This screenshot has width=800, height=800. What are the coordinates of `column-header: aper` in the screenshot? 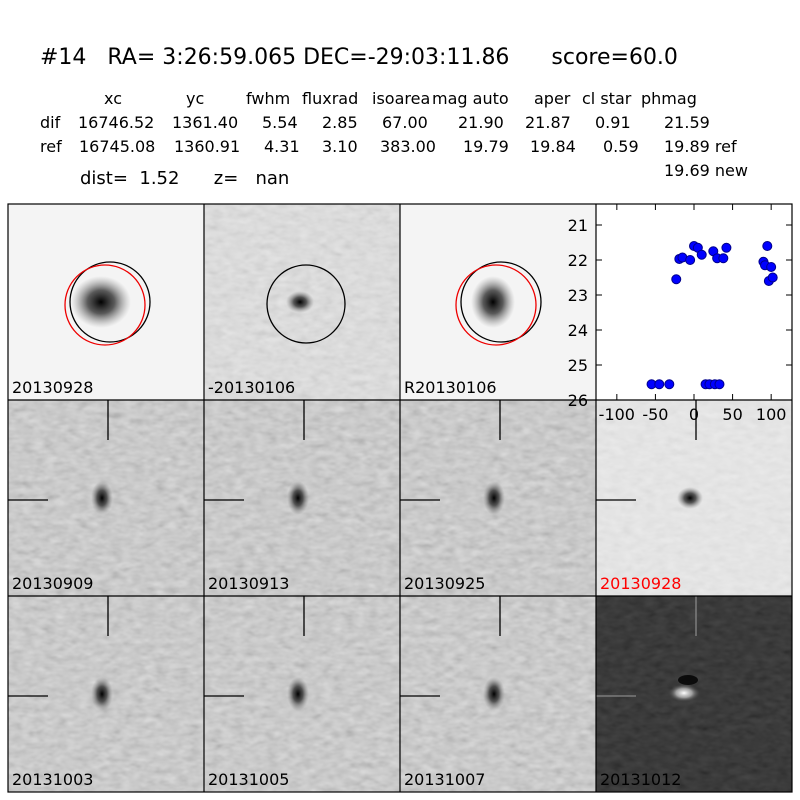 It's located at (552, 98).